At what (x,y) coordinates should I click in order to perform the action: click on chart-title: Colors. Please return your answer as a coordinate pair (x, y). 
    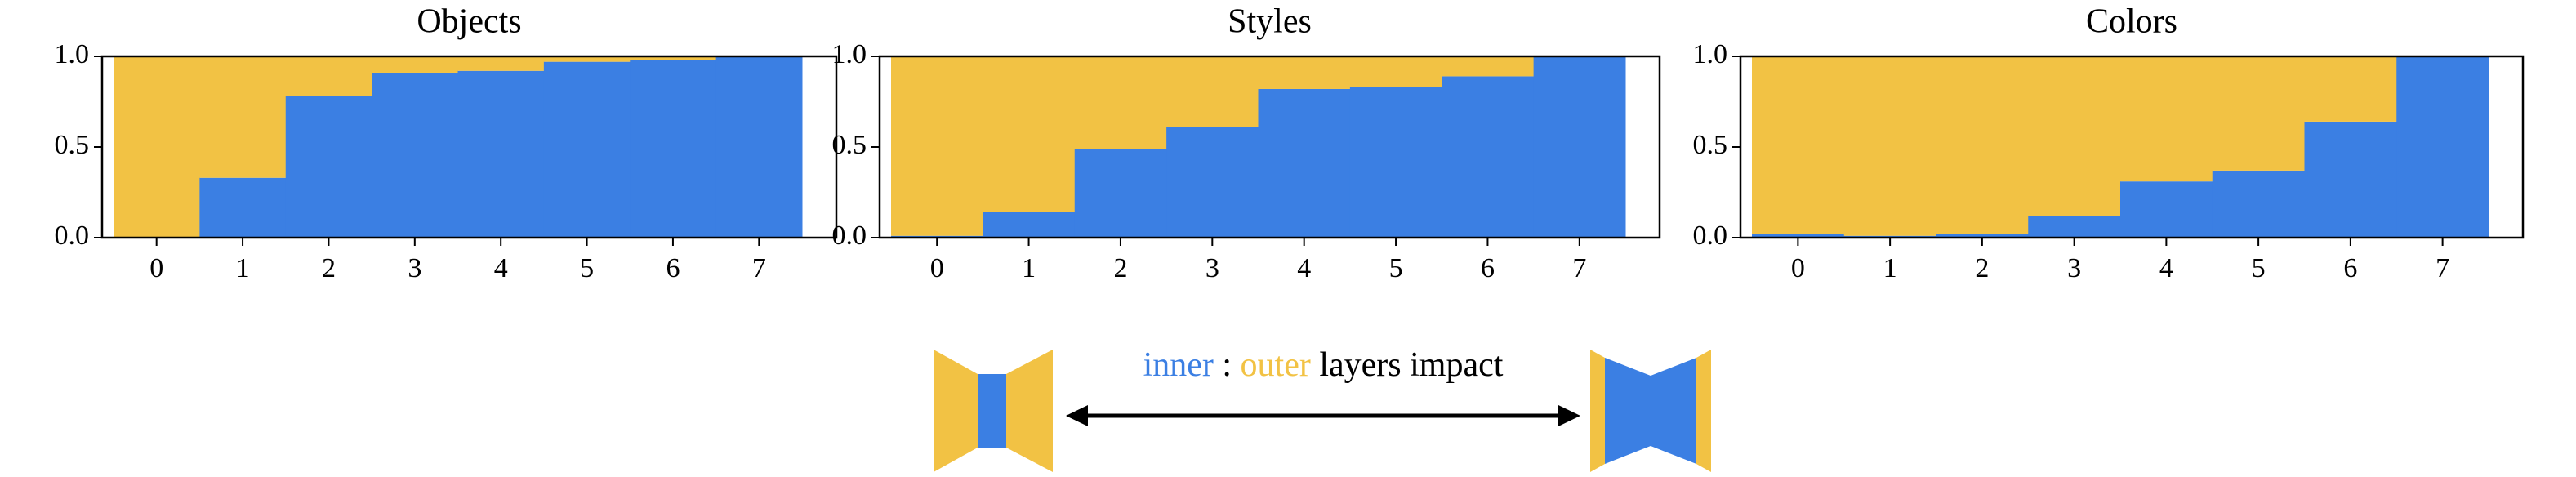
    Looking at the image, I should click on (2131, 22).